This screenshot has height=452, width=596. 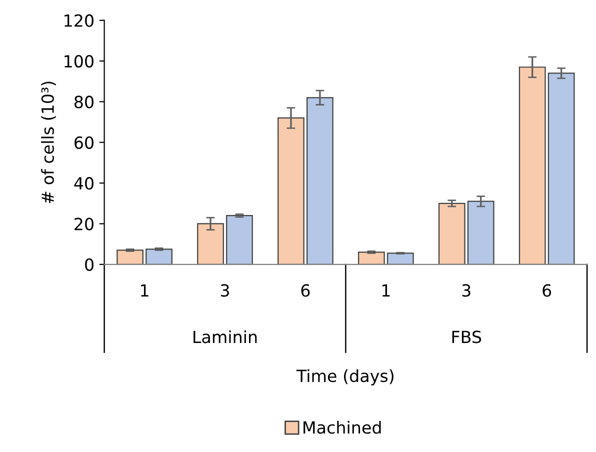 What do you see at coordinates (225, 337) in the screenshot?
I see `text: Laminin` at bounding box center [225, 337].